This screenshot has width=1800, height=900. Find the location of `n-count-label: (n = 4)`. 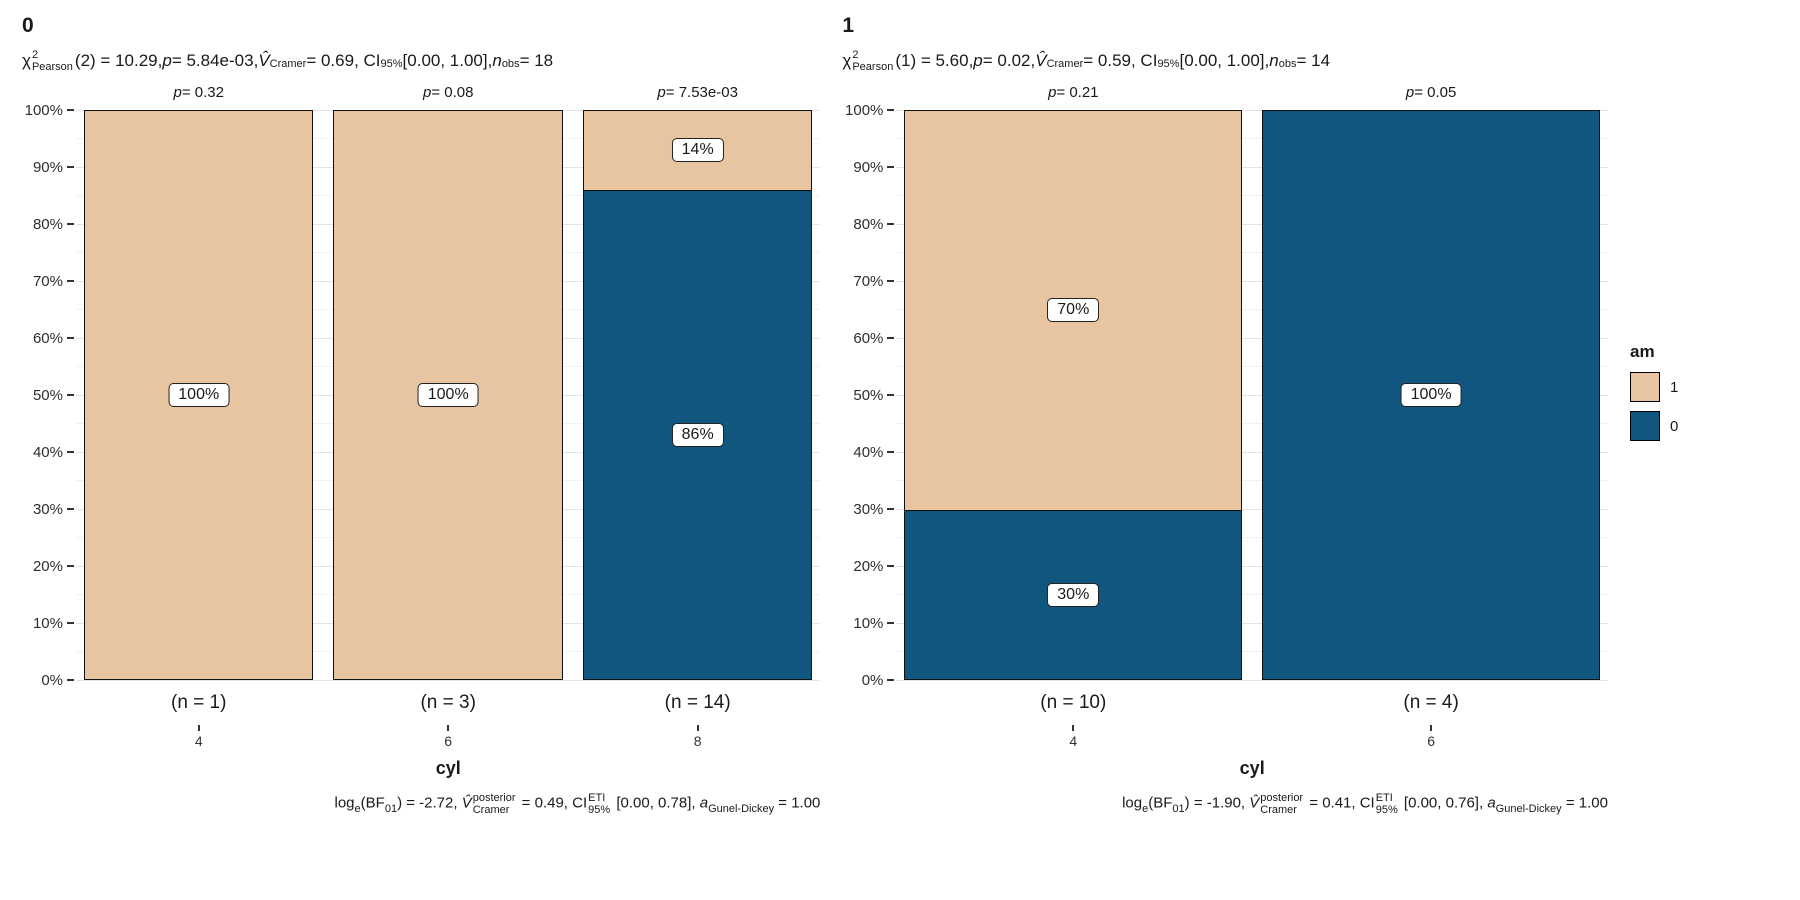

n-count-label: (n = 4) is located at coordinates (1431, 702).